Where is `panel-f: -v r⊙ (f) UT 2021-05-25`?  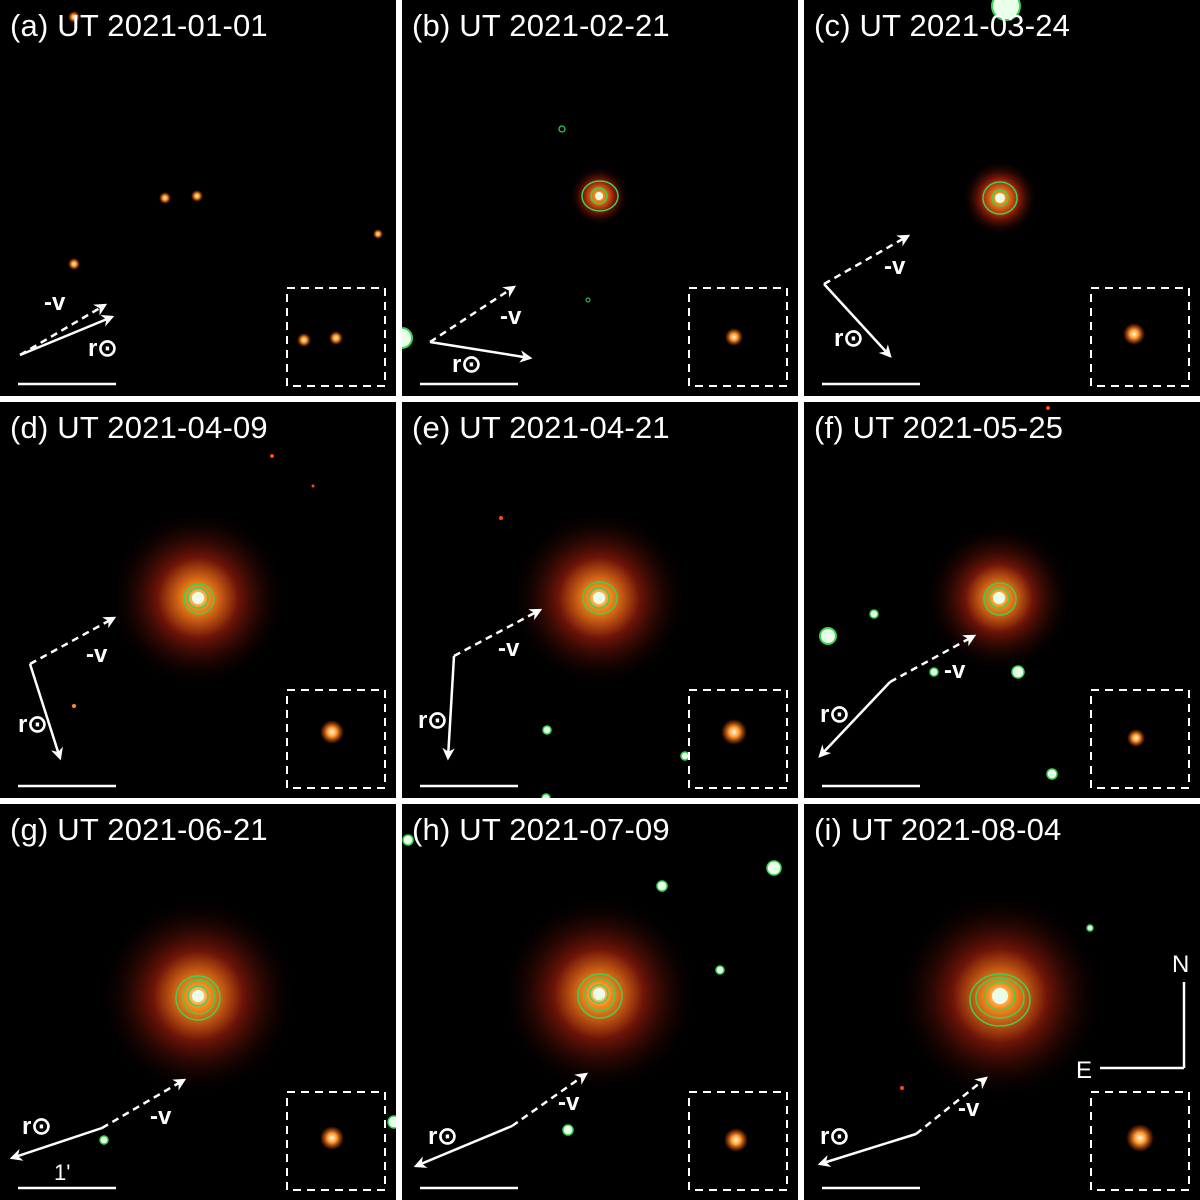
panel-f: -v r⊙ (f) UT 2021-05-25 is located at coordinates (1002, 600).